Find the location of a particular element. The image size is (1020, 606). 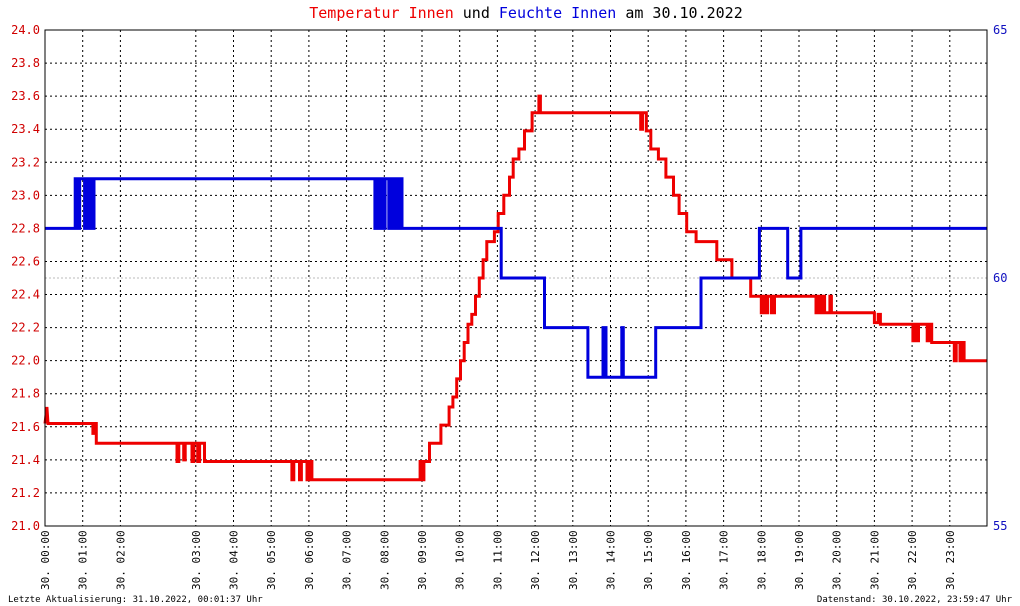

y-left-tick-label: 21.8 is located at coordinates (25, 394).